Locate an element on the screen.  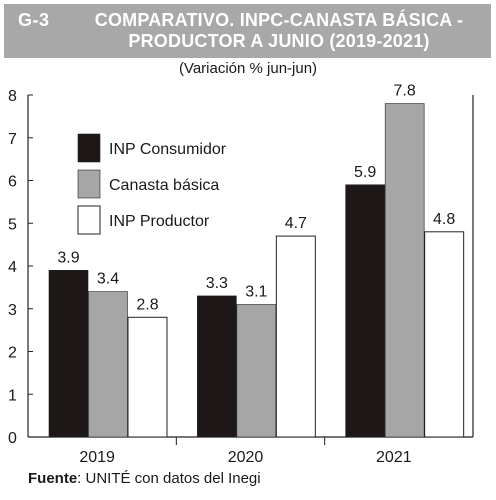
y-tick-label: 1 is located at coordinates (12, 395).